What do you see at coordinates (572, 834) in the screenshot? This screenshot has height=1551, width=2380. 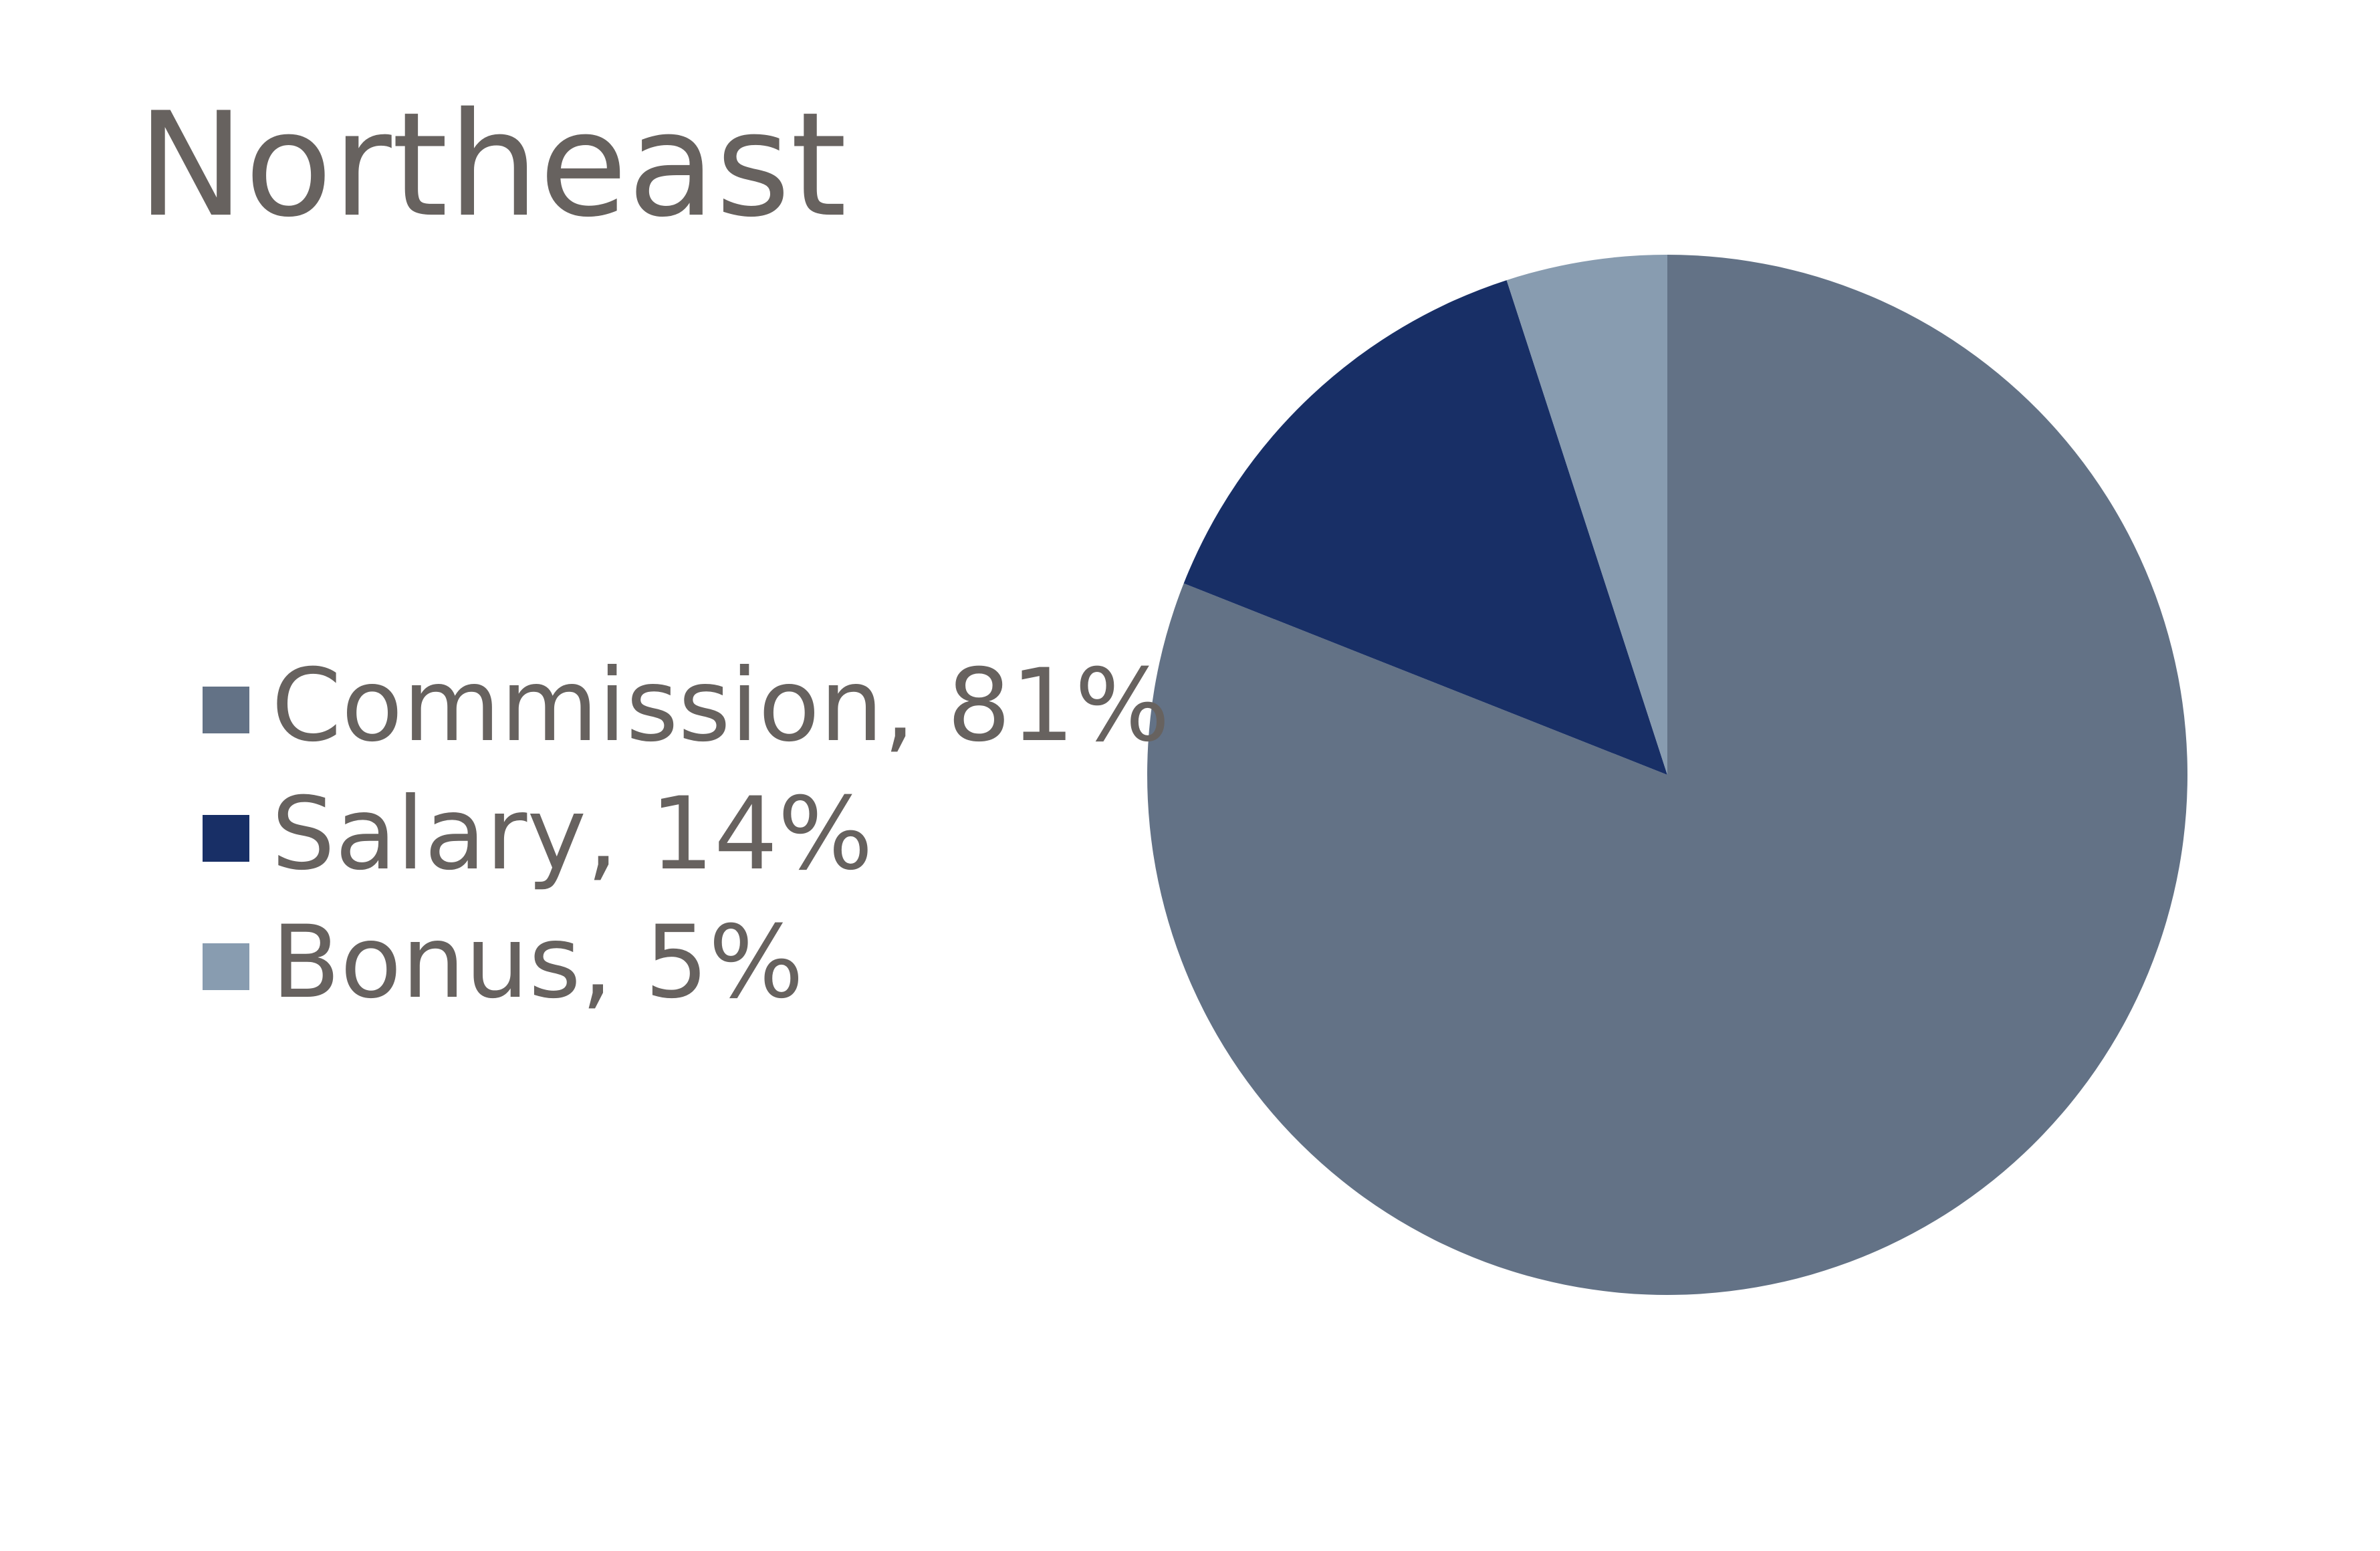 I see `legend-label: Salary, 14%` at bounding box center [572, 834].